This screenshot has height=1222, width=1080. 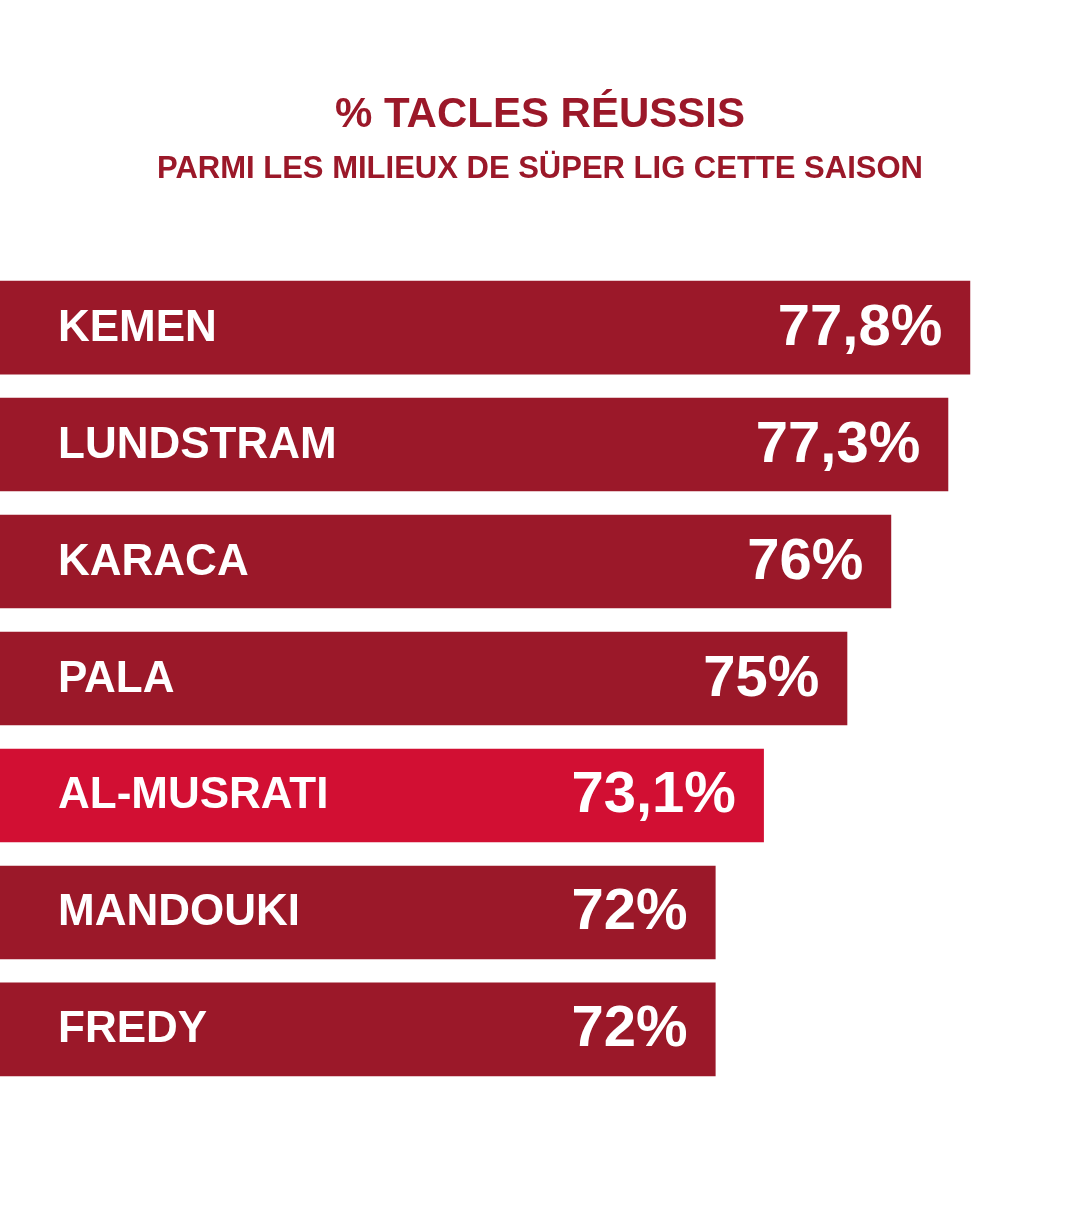 What do you see at coordinates (540, 112) in the screenshot?
I see `chart-title: % TACLES RÉUSSIS` at bounding box center [540, 112].